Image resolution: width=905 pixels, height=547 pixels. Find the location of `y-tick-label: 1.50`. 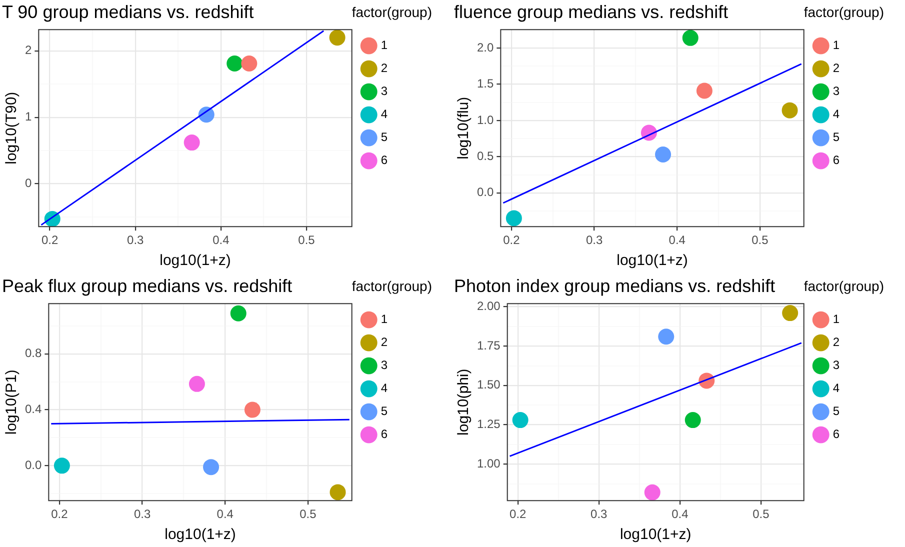

y-tick-label: 1.50 is located at coordinates (488, 385).